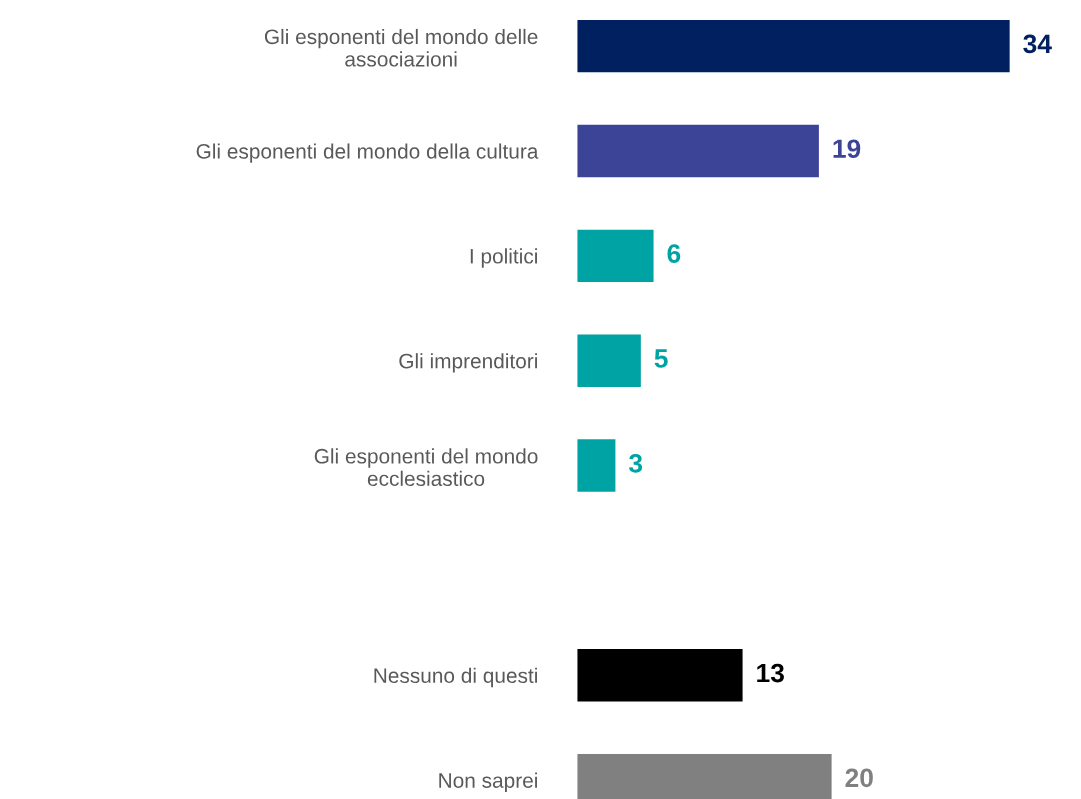 Image resolution: width=1081 pixels, height=799 pixels. What do you see at coordinates (770, 673) in the screenshot?
I see `data-label: 13` at bounding box center [770, 673].